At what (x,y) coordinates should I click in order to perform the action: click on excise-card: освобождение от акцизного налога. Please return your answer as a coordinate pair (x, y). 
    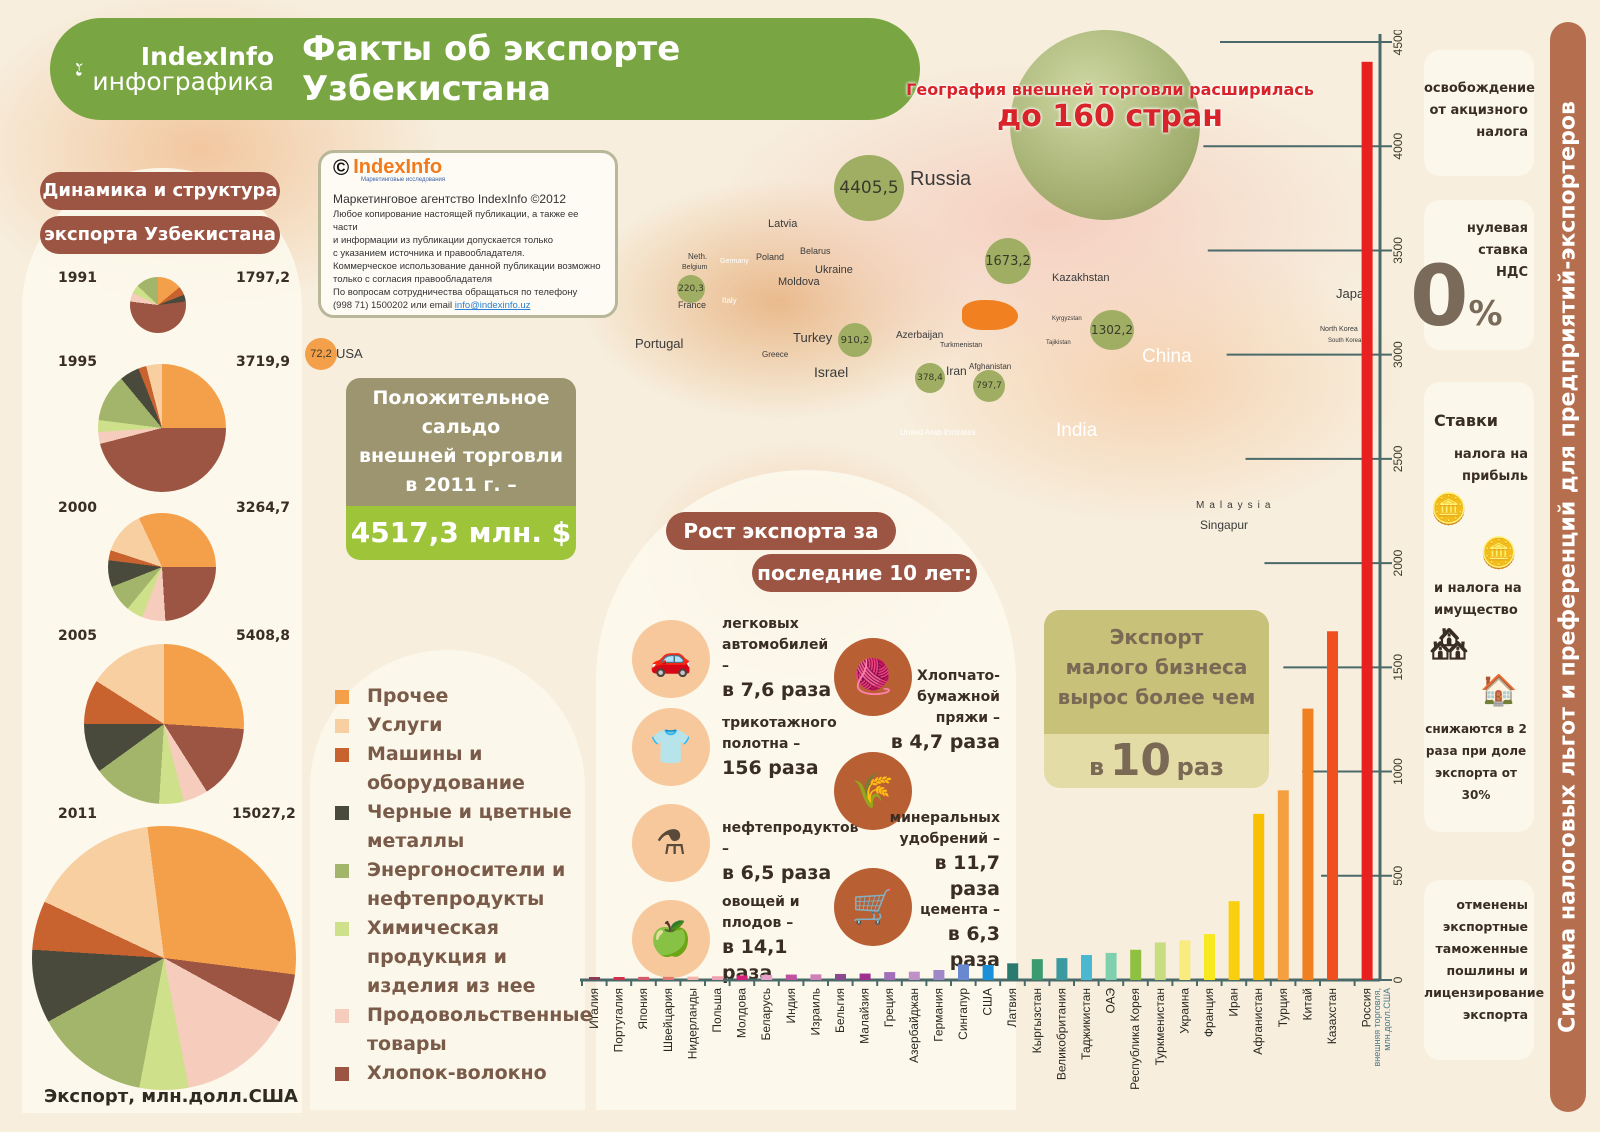
    Looking at the image, I should click on (1479, 113).